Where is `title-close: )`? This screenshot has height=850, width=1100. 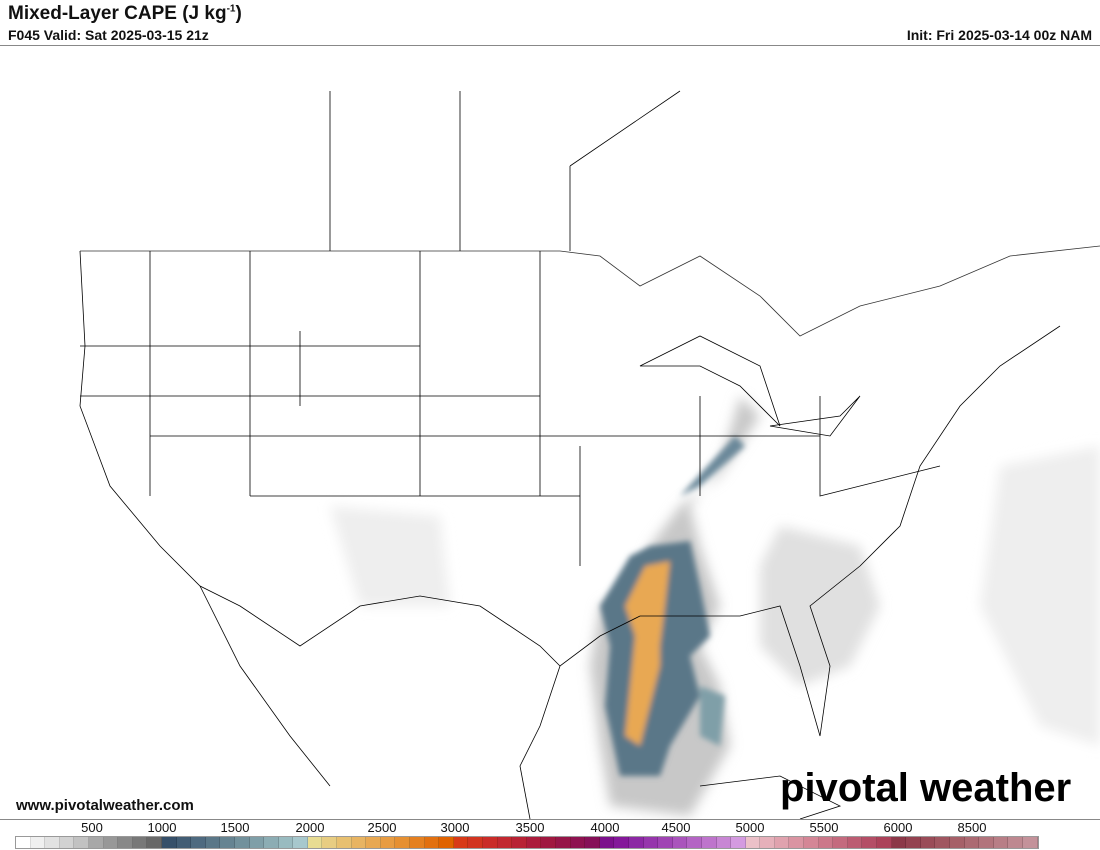 title-close: ) is located at coordinates (238, 13).